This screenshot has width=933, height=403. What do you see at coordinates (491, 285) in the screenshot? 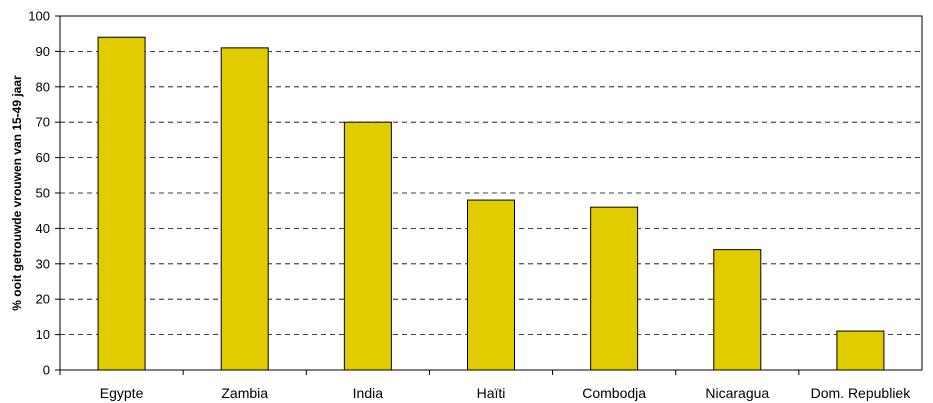
I see `bar-ha-ti` at bounding box center [491, 285].